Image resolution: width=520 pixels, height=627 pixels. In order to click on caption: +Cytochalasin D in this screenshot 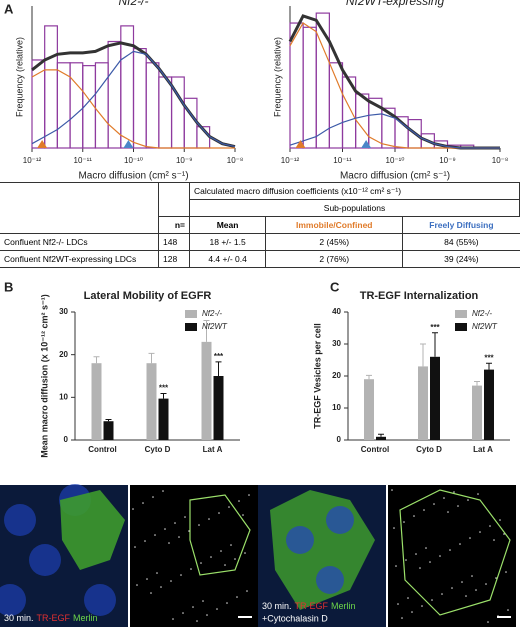, I will do `click(295, 618)`.